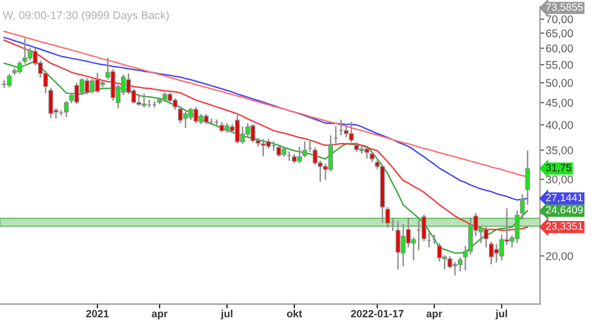 This screenshot has width=600, height=327. I want to click on x-tick-label: 2022-01-17, so click(377, 314).